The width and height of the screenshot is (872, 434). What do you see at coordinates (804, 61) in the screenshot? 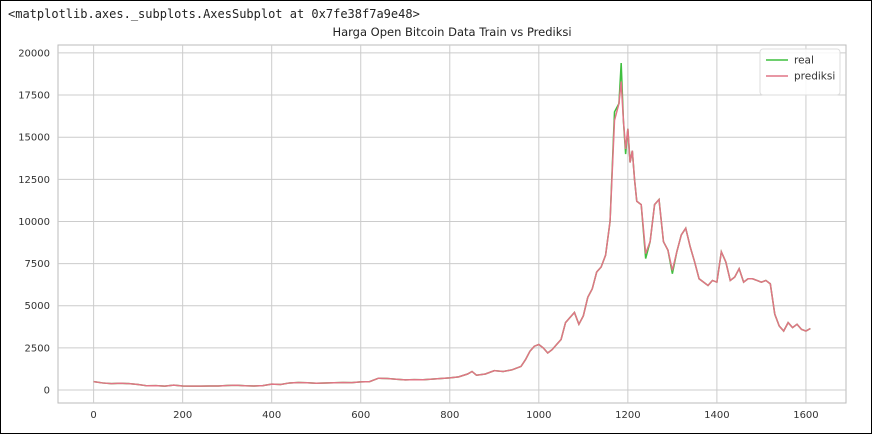
I see `legend-label: real` at bounding box center [804, 61].